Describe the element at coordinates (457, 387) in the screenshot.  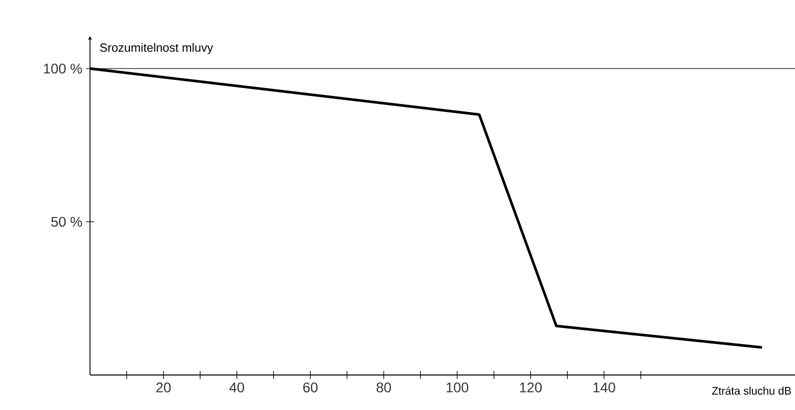
I see `x-tick-label: 100` at that location.